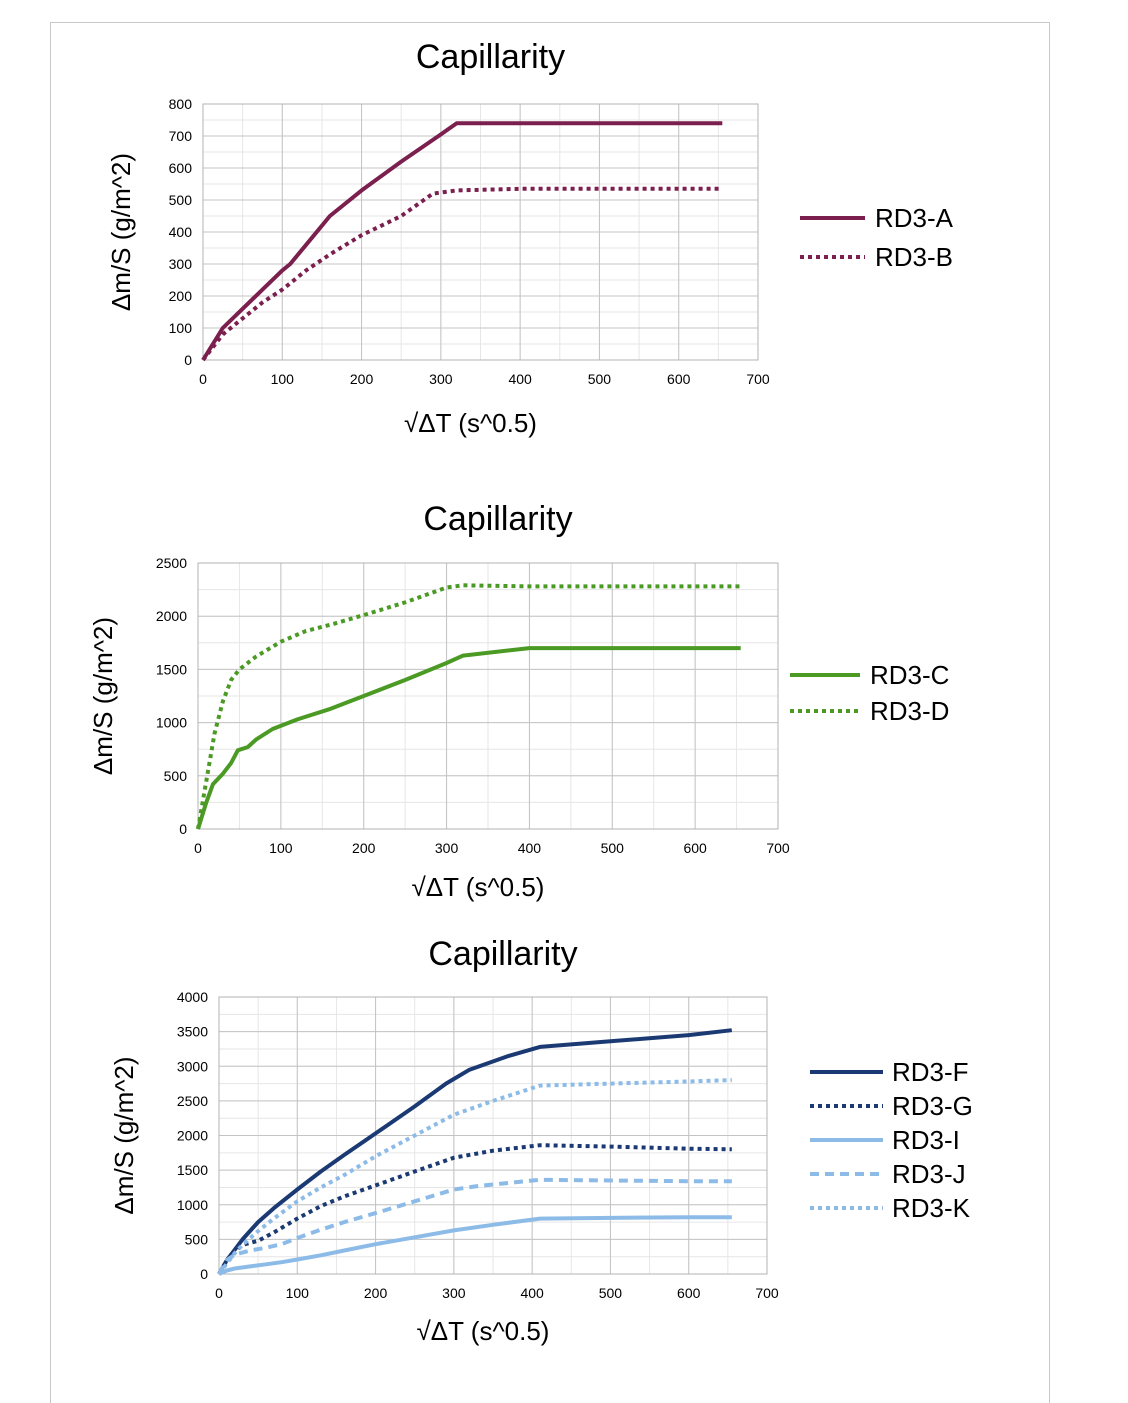 This screenshot has height=1403, width=1128. What do you see at coordinates (181, 136) in the screenshot?
I see `y-tick-label: 700` at bounding box center [181, 136].